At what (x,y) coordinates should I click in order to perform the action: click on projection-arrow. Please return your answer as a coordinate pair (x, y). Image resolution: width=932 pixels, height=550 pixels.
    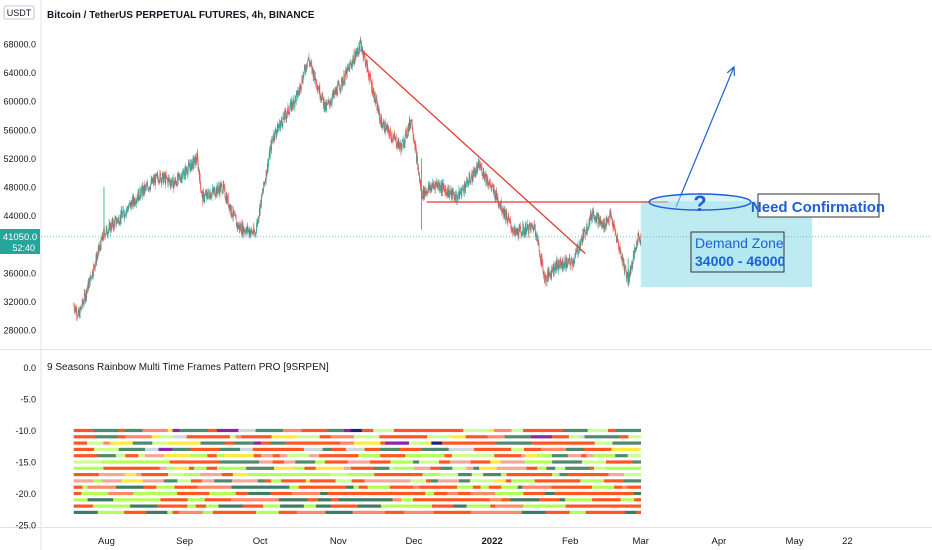
    Looking at the image, I should click on (705, 136).